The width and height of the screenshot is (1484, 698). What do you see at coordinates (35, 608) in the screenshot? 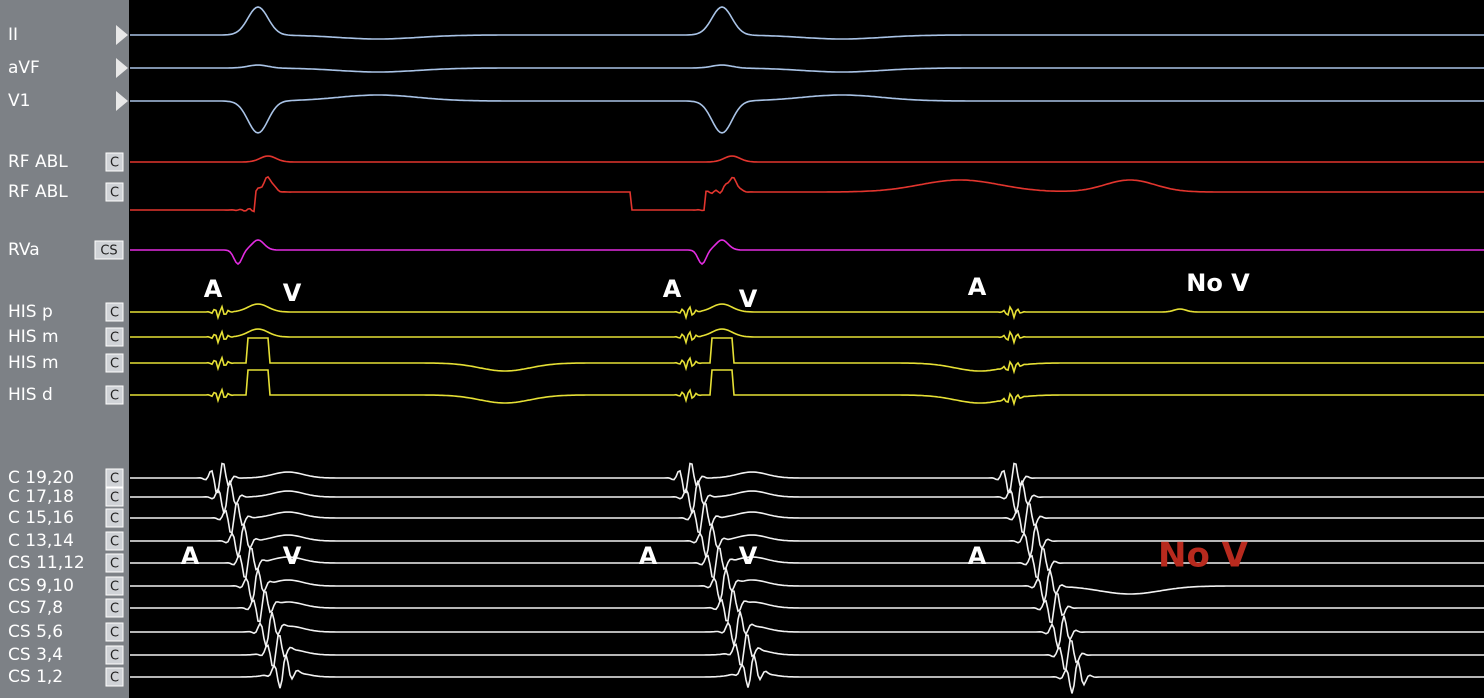
I see `channel-label: CS 7,8` at bounding box center [35, 608].